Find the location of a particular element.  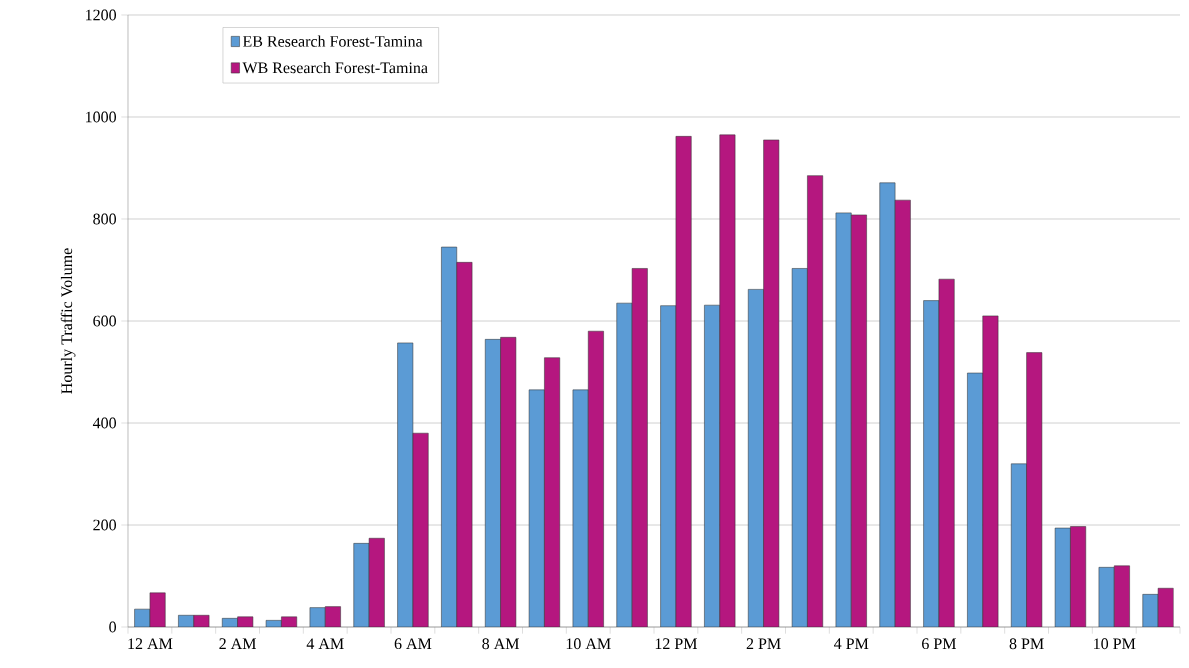

x-tick-label: 12 PM is located at coordinates (676, 643).